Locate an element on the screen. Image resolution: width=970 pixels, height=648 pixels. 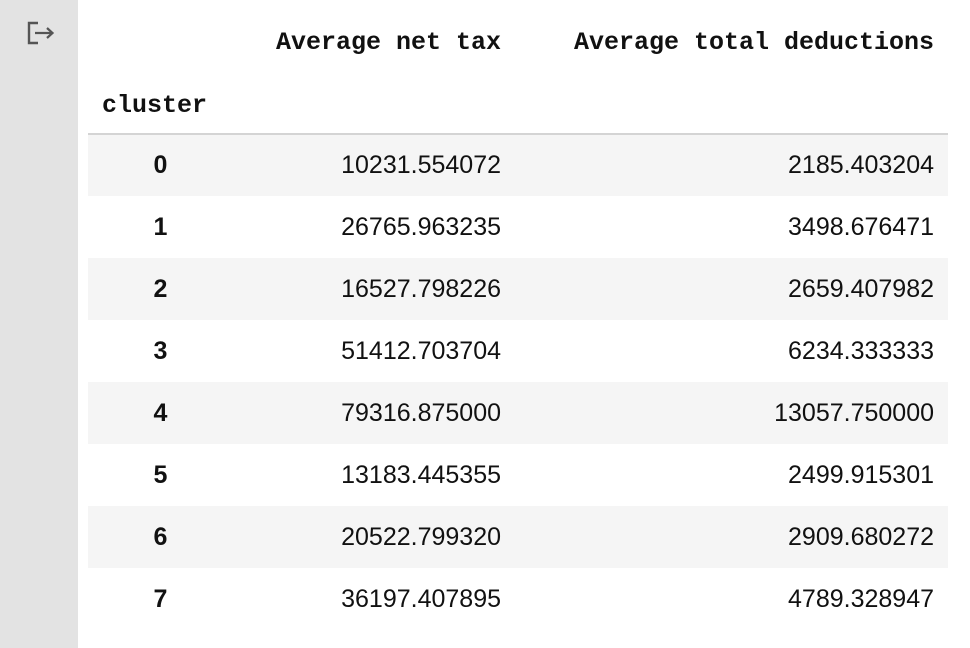
cell-net-tax: 26765.963235 is located at coordinates (421, 226).